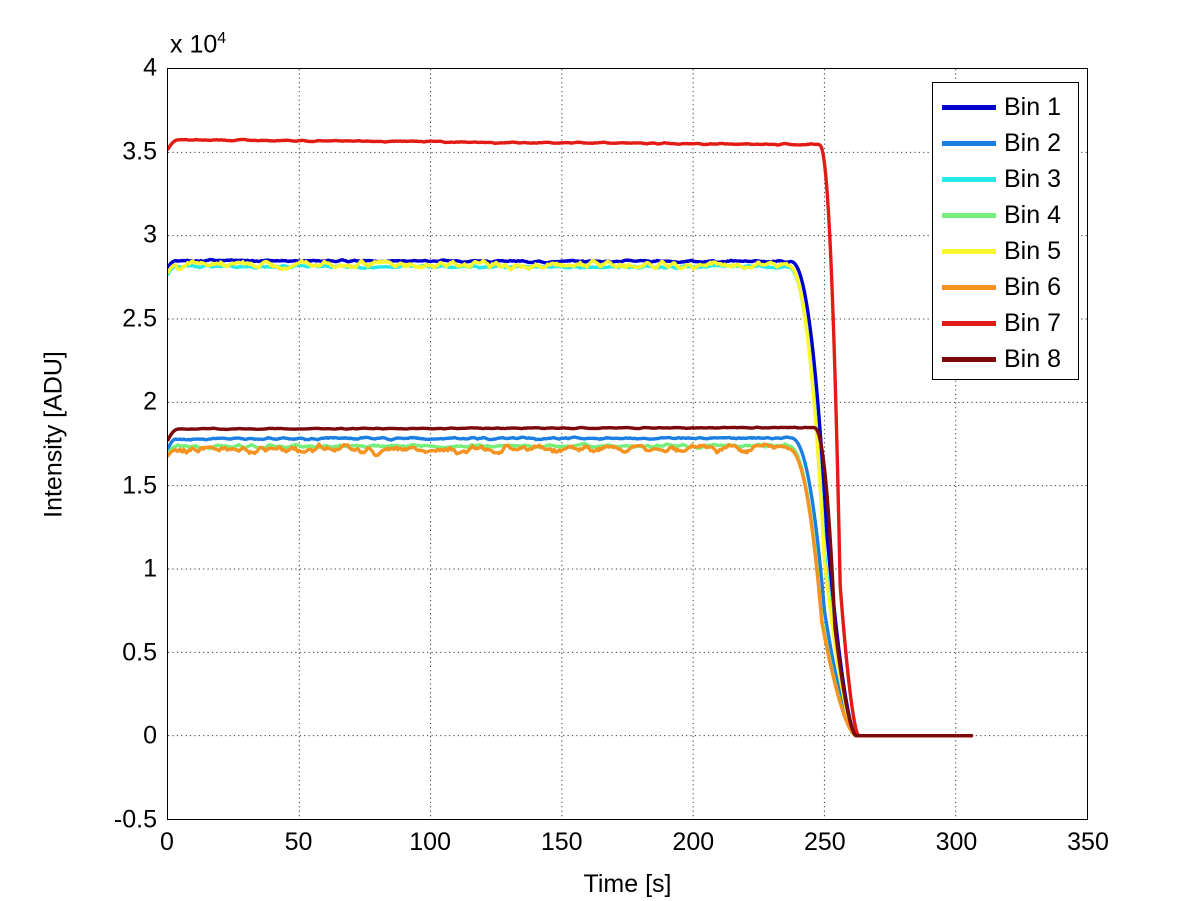  What do you see at coordinates (150, 67) in the screenshot?
I see `y-tick-label: 4` at bounding box center [150, 67].